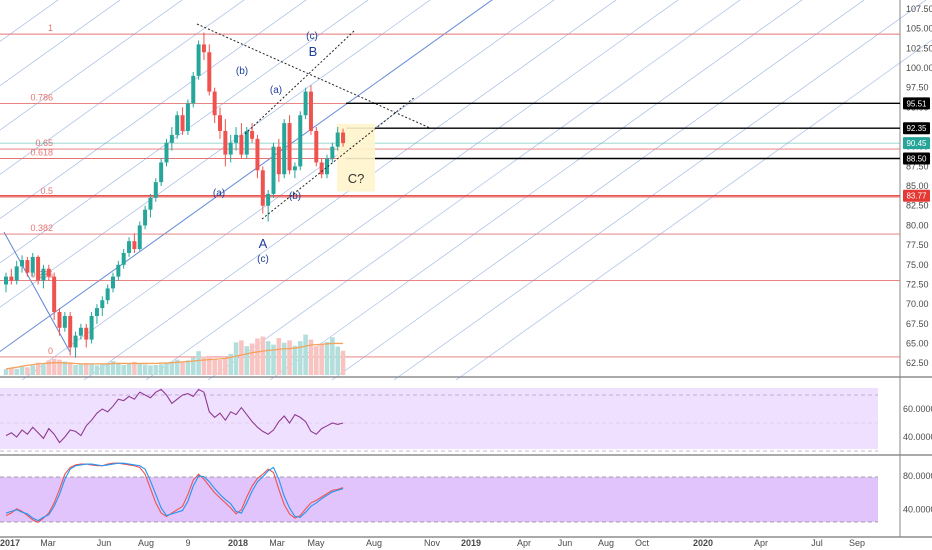 Image resolution: width=932 pixels, height=550 pixels. What do you see at coordinates (299, 82) in the screenshot?
I see `upper-wedge-line` at bounding box center [299, 82].